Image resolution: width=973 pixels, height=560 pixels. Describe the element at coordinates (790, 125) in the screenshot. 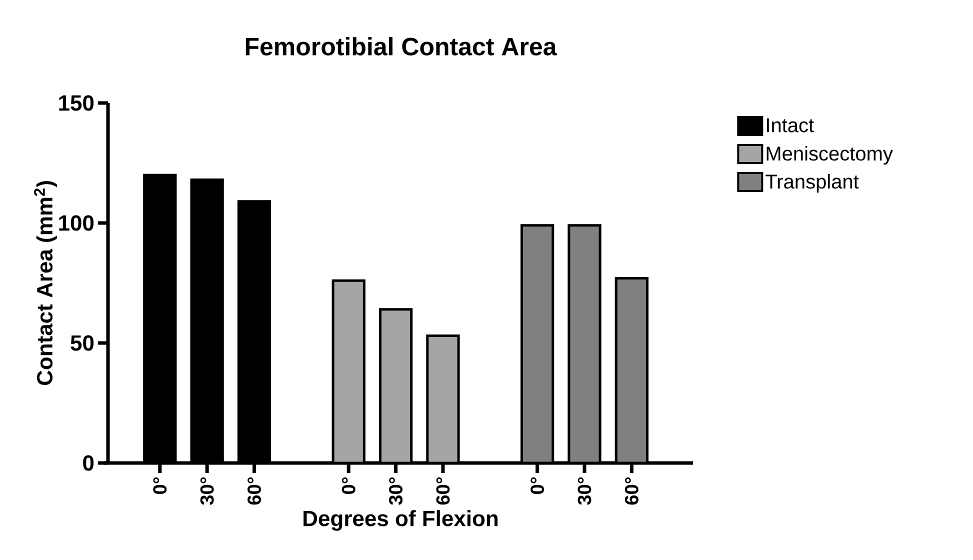

I see `legend-label: Intact` at that location.